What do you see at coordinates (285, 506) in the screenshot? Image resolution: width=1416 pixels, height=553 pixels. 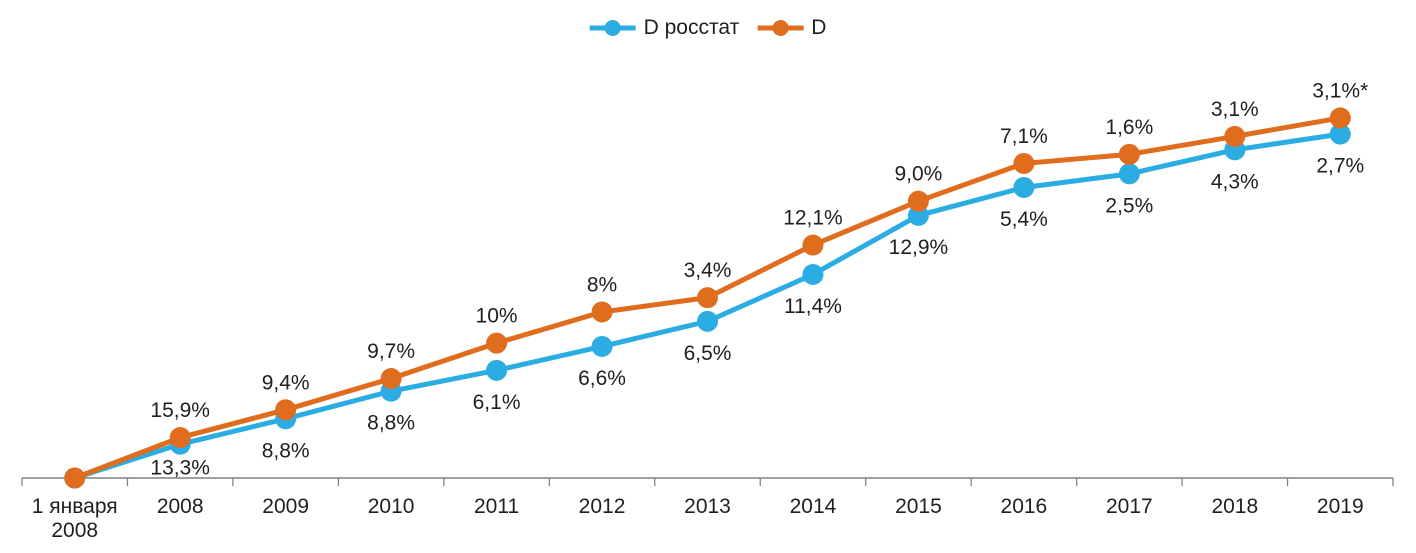 I see `x-axis-label: 2009` at bounding box center [285, 506].